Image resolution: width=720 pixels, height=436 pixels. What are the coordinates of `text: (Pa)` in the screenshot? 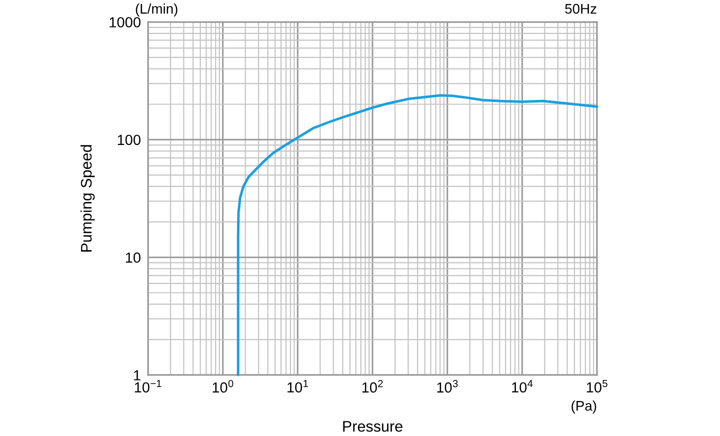 It's located at (584, 407).